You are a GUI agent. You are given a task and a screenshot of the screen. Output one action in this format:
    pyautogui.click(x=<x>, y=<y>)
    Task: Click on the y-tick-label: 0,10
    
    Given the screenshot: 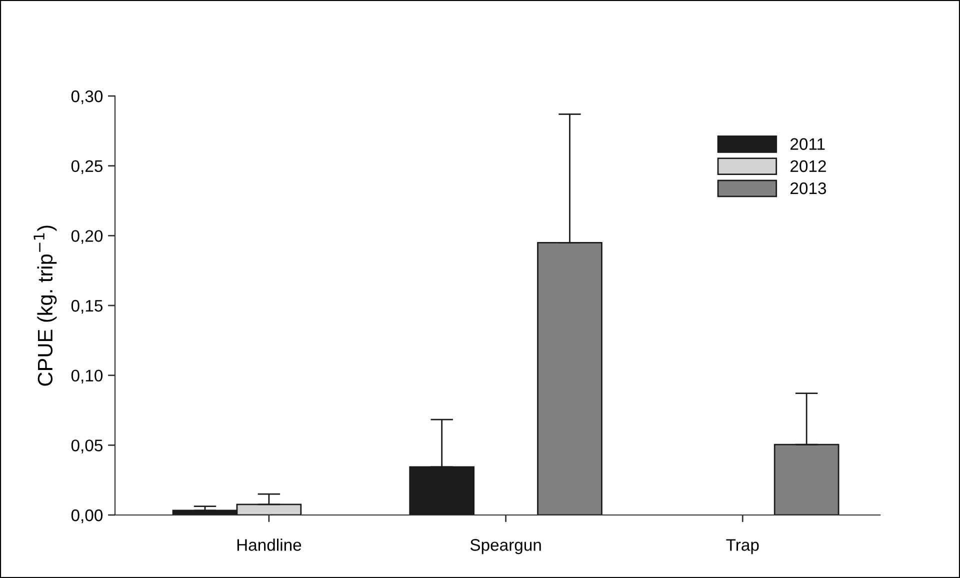 What is the action you would take?
    pyautogui.click(x=87, y=377)
    